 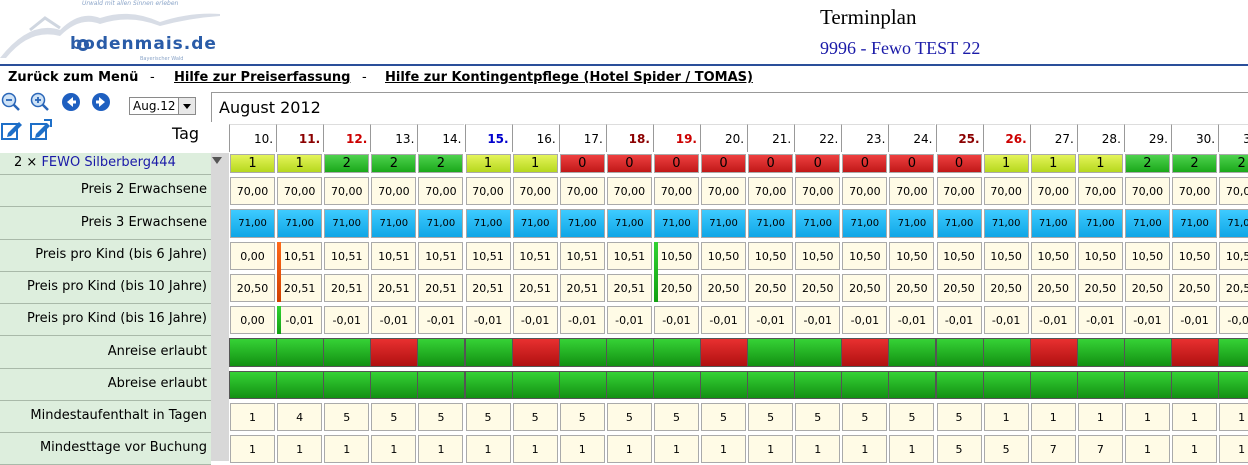 What do you see at coordinates (186, 106) in the screenshot?
I see `chevron-down-icon` at bounding box center [186, 106].